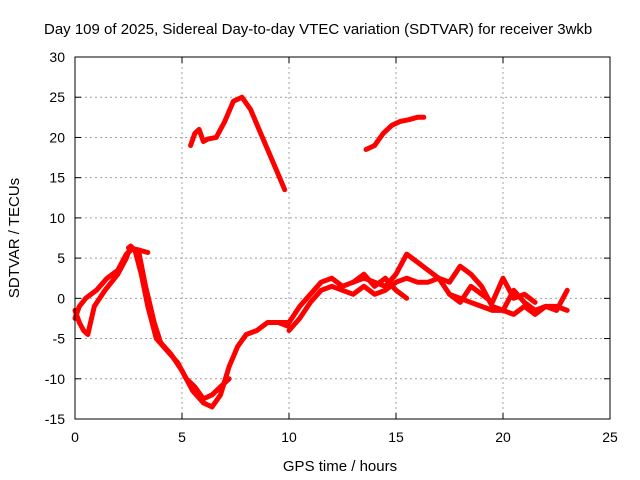  Describe the element at coordinates (57, 178) in the screenshot. I see `y-tick-label: 15` at that location.